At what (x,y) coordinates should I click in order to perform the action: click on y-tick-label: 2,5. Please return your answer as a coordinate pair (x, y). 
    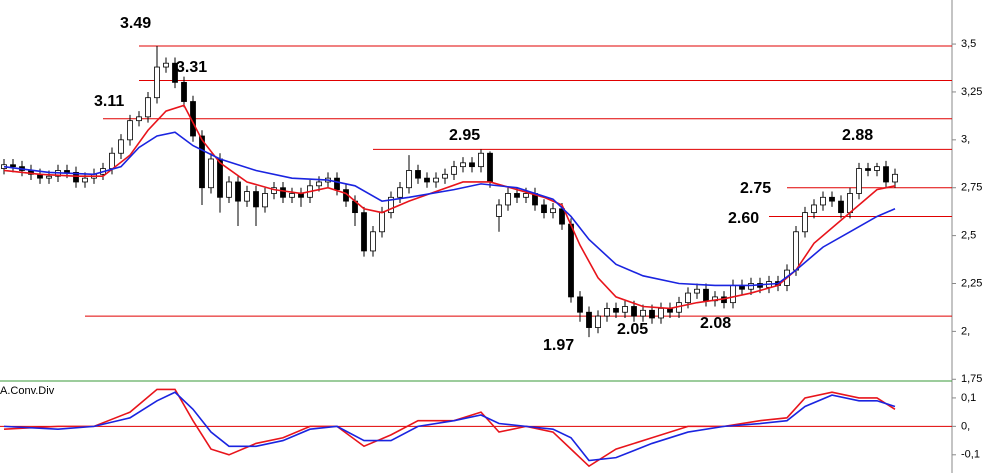
    Looking at the image, I should click on (968, 236).